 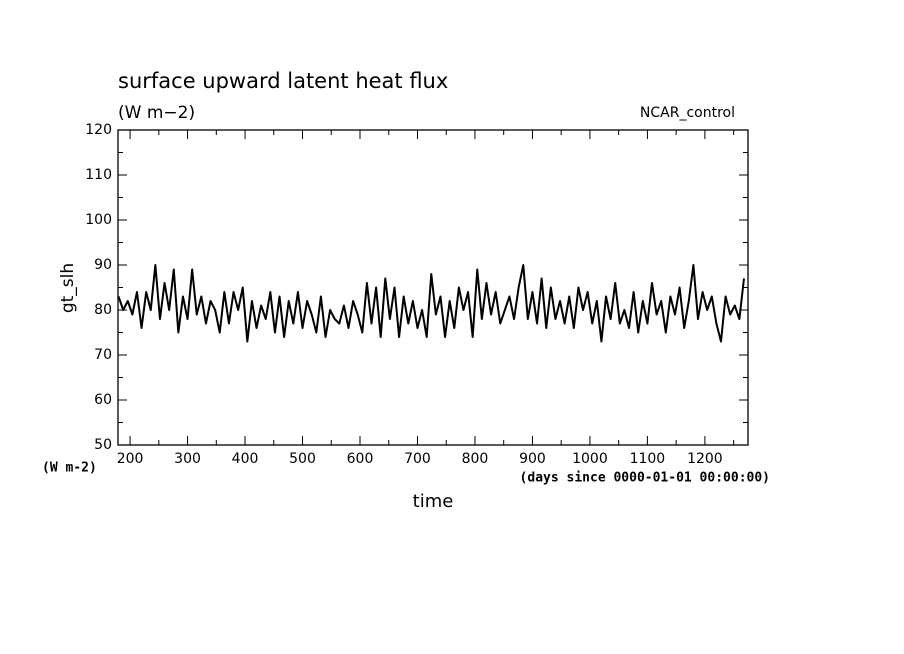 What do you see at coordinates (103, 265) in the screenshot?
I see `y-tick-label: 90` at bounding box center [103, 265].